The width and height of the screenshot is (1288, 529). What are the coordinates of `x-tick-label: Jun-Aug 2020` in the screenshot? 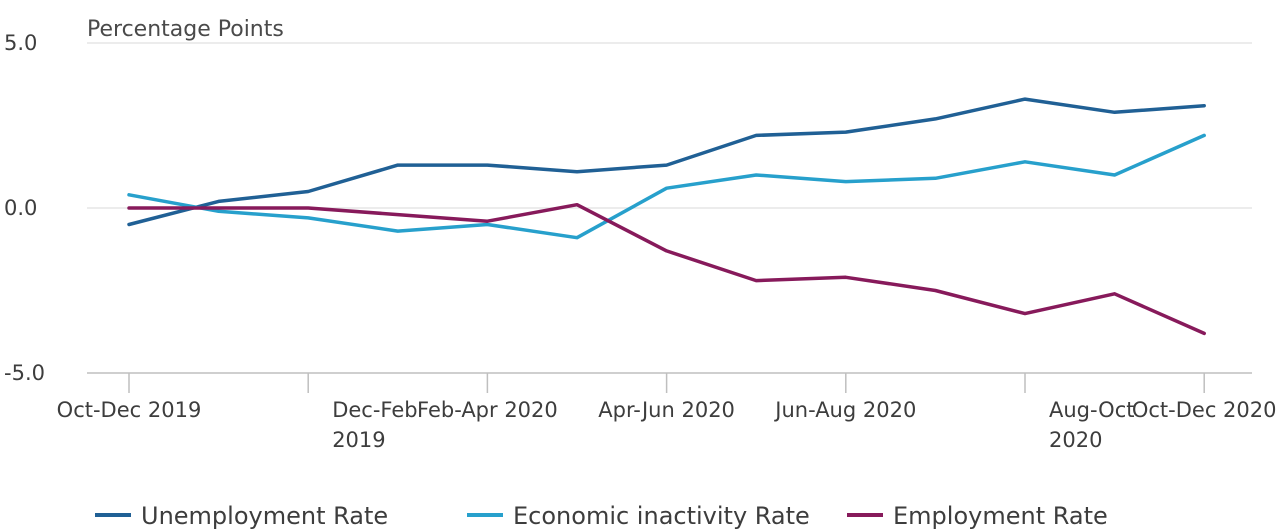 It's located at (844, 410).